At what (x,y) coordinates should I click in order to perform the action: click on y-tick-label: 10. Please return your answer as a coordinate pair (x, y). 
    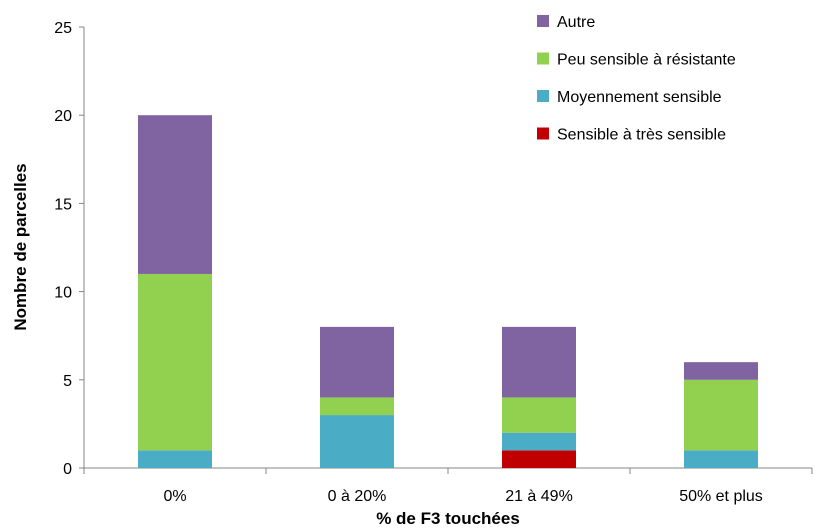
    Looking at the image, I should click on (63, 293).